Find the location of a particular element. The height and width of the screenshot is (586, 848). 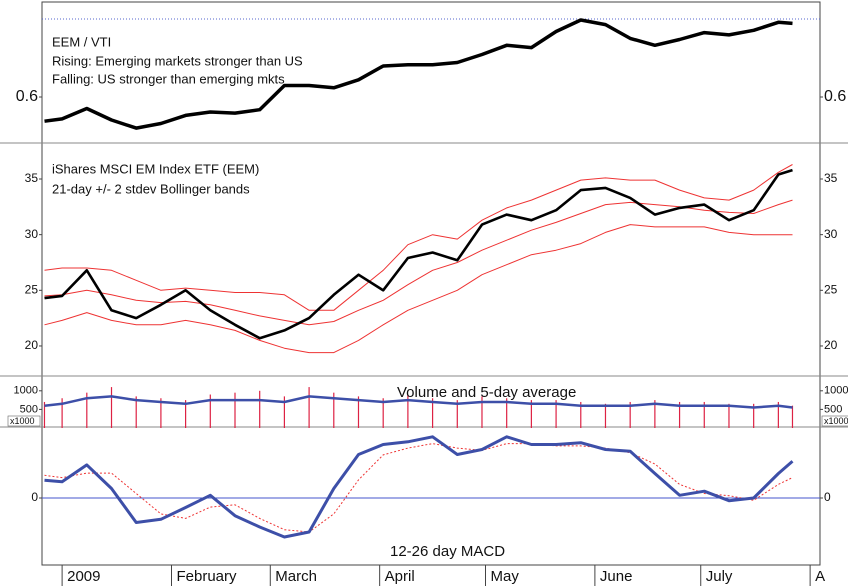

y-tick-label-right: 500 is located at coordinates (833, 409).